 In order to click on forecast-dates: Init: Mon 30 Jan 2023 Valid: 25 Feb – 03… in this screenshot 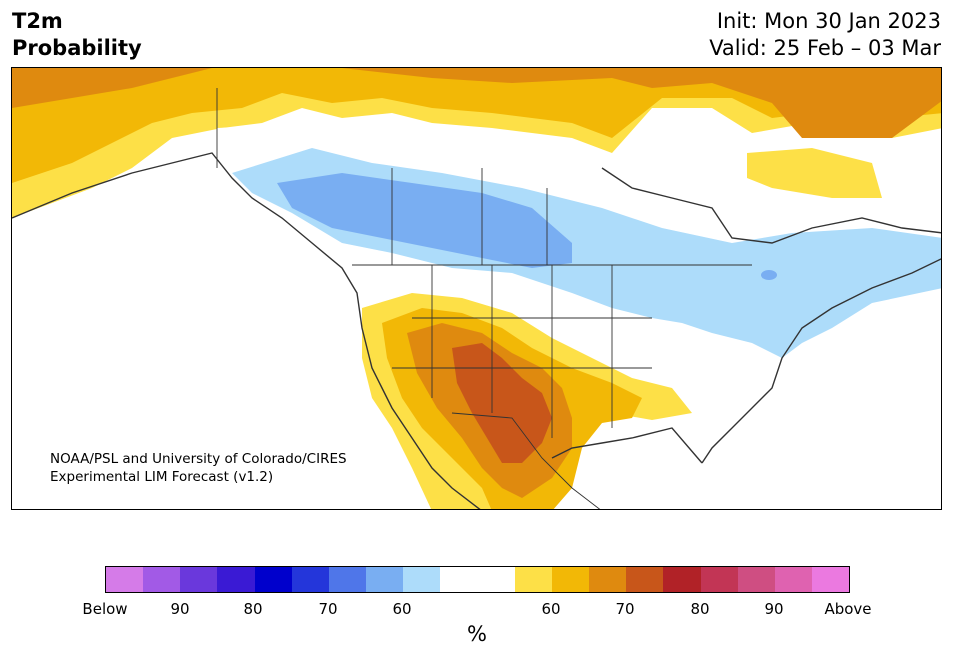, I will do `click(825, 35)`.